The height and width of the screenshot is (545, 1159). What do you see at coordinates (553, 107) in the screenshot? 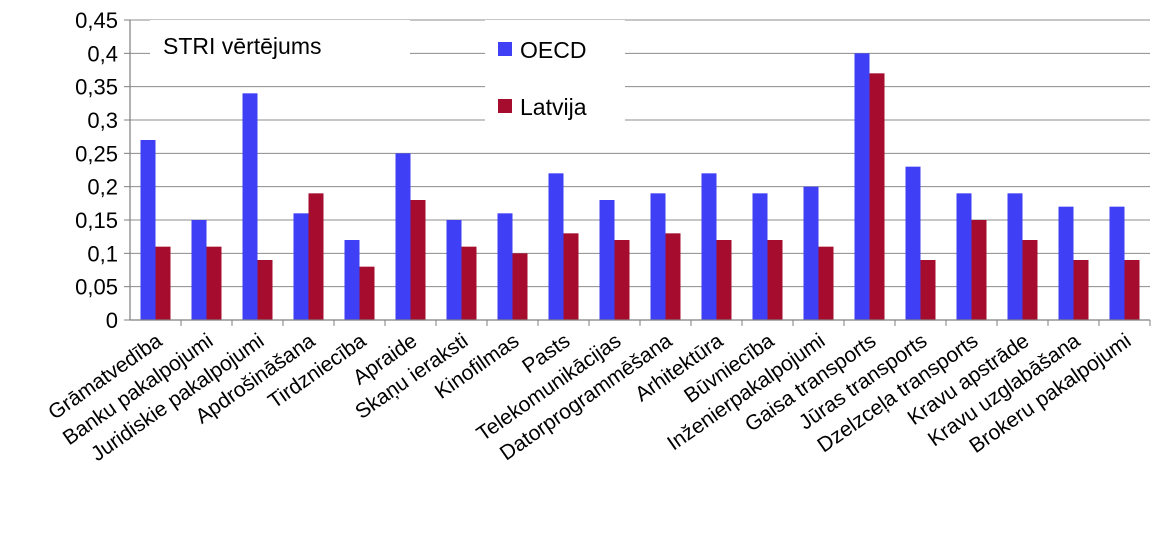
I see `legend-label-latvija: Latvija` at bounding box center [553, 107].